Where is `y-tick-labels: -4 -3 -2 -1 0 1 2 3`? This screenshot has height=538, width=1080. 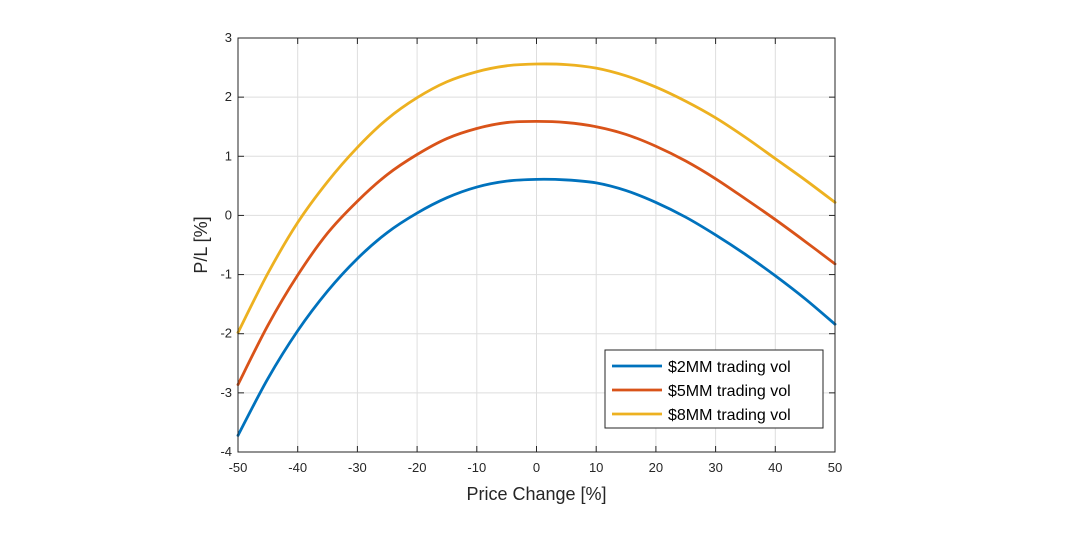
y-tick-labels: -4 -3 -2 -1 0 1 2 3 is located at coordinates (226, 244).